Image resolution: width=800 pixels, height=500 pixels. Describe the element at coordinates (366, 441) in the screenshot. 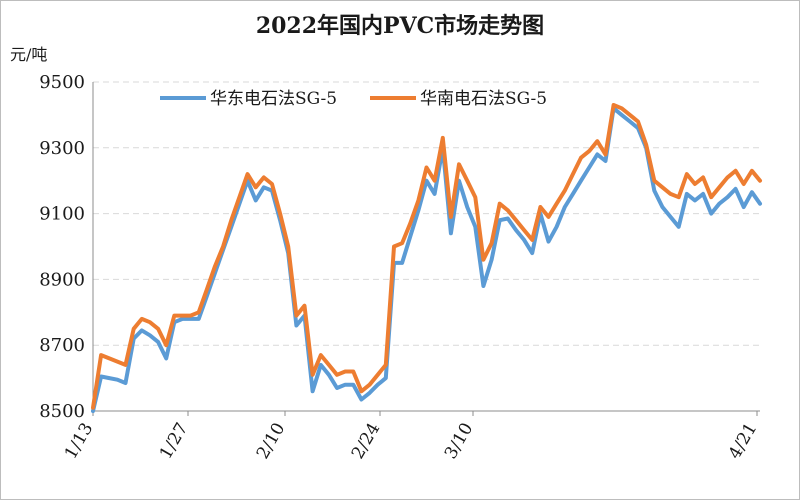

I see `x-tick-label: 2/24` at that location.